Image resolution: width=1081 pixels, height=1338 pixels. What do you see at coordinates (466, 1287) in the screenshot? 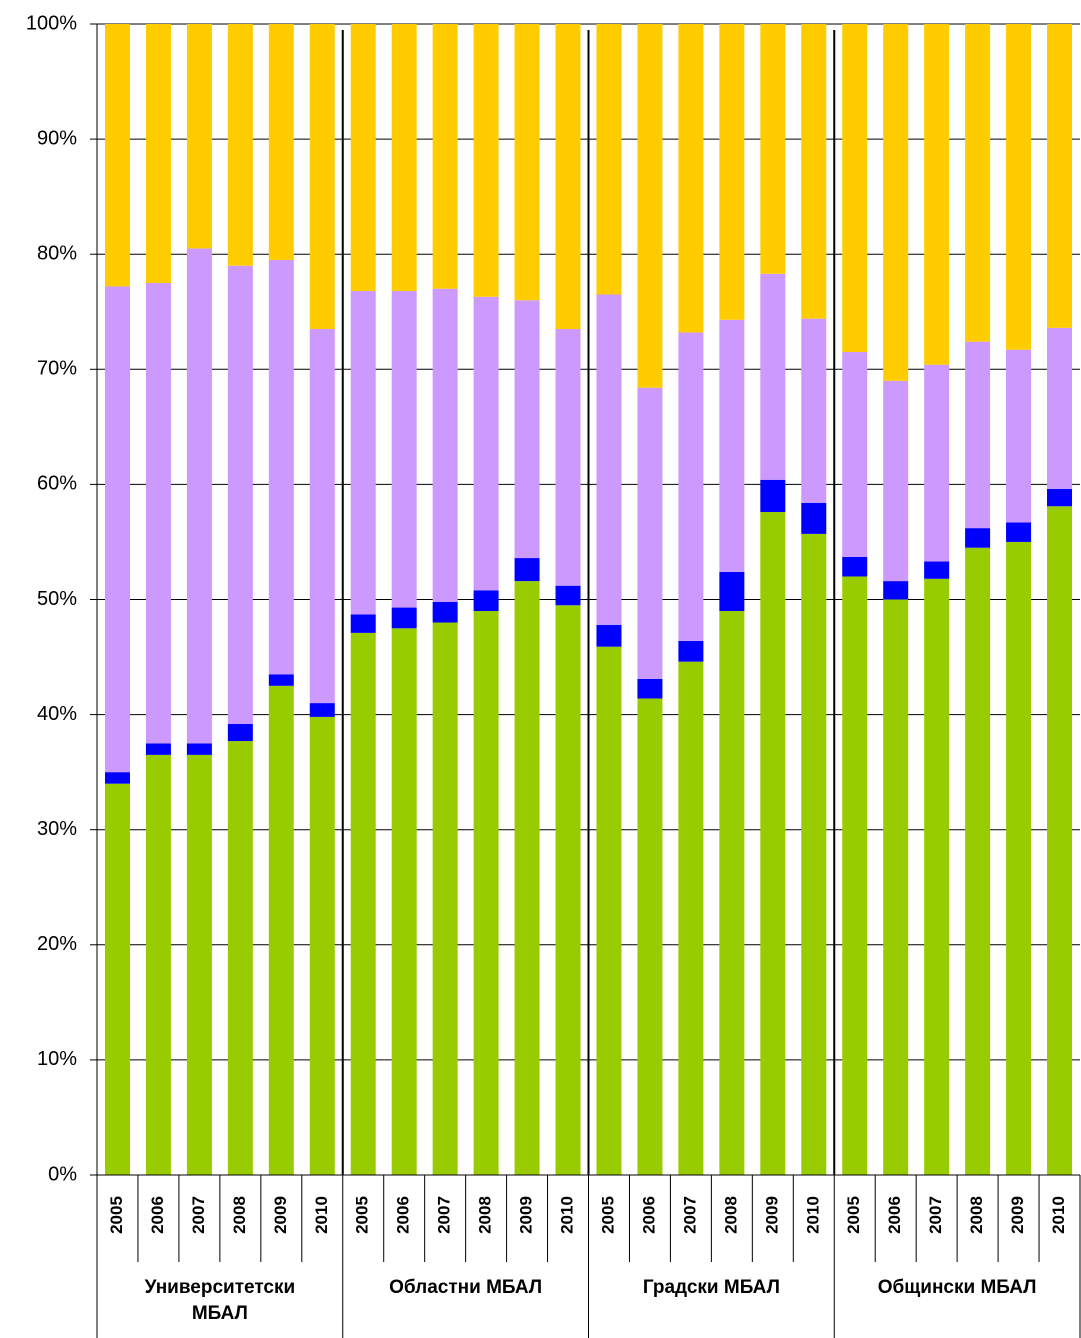
I see `group-label: Областни МБАЛ` at bounding box center [466, 1287].